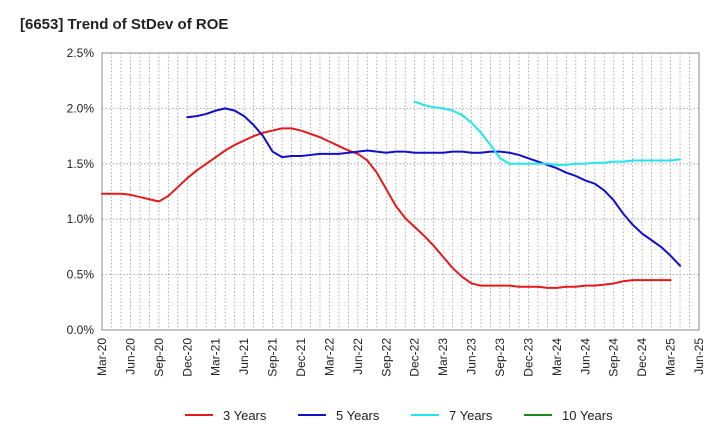  Describe the element at coordinates (547, 133) in the screenshot. I see `series-line-7-years` at that location.